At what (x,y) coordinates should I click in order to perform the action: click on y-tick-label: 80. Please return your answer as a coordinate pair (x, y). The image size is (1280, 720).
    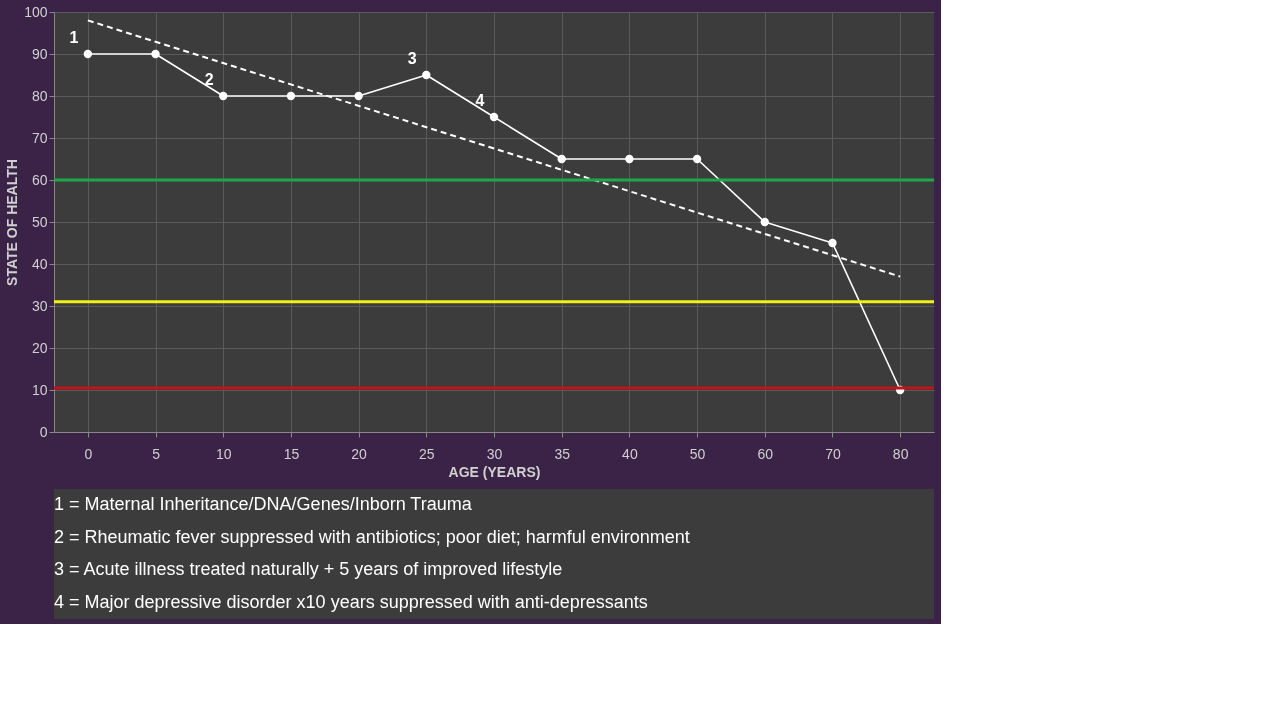
    Looking at the image, I should click on (39, 95).